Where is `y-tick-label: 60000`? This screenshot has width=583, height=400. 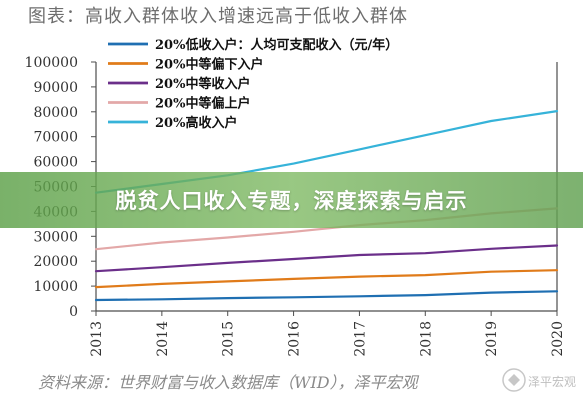
y-tick-label: 60000 is located at coordinates (55, 163).